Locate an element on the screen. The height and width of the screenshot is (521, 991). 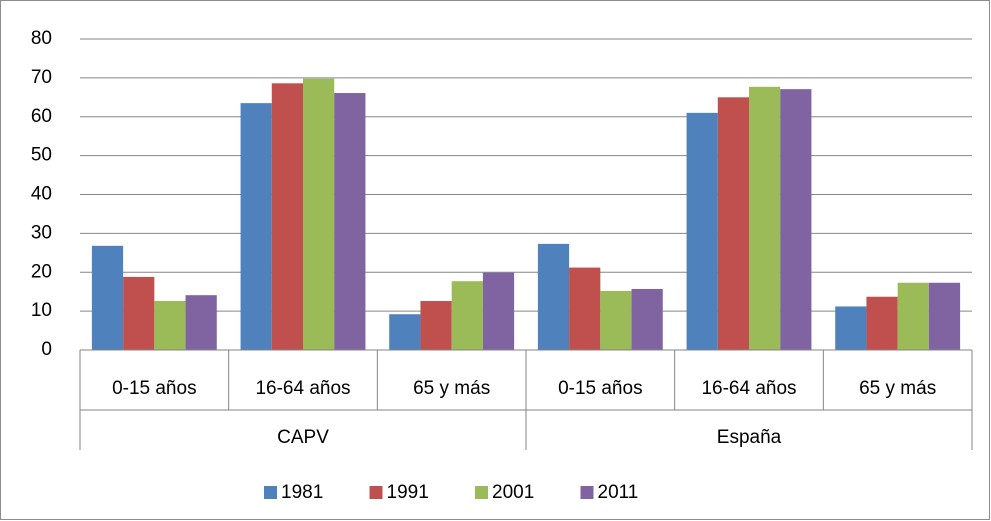
group-label: España is located at coordinates (749, 437).